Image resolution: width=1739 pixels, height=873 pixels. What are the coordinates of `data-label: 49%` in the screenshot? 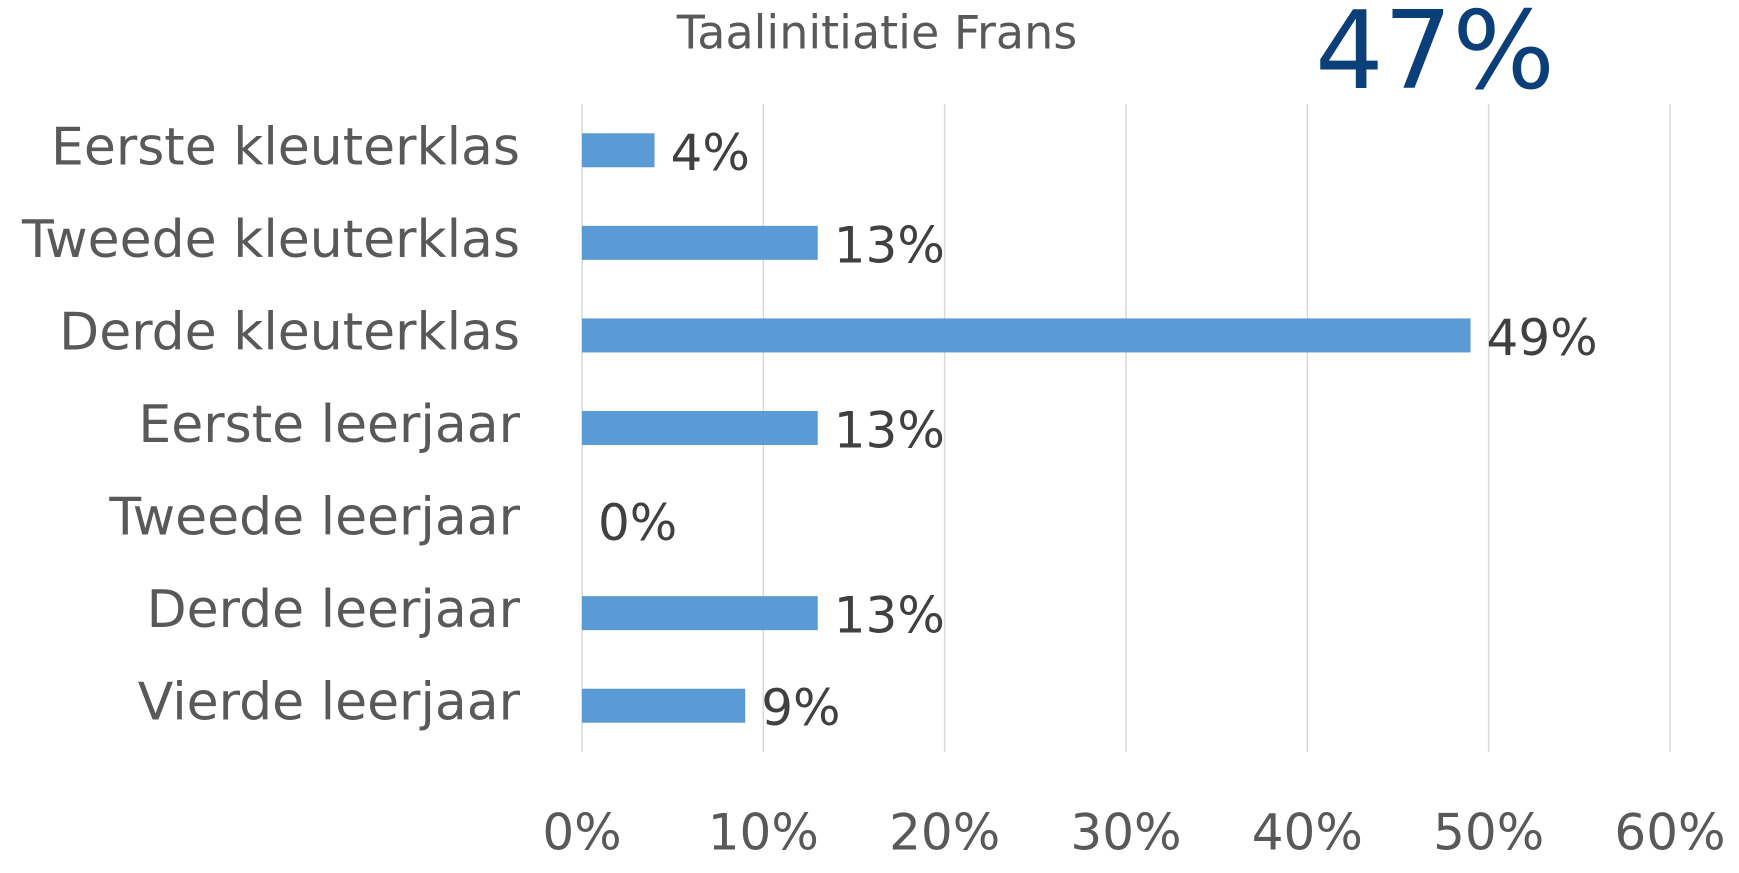 It's located at (1542, 338).